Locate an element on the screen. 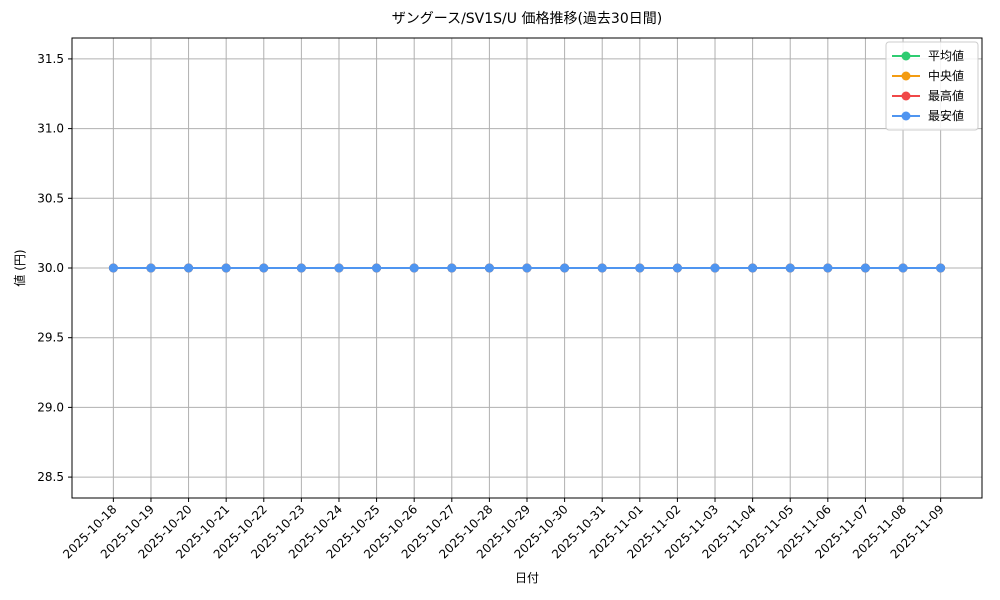  legend-label: 最安値 is located at coordinates (946, 115).